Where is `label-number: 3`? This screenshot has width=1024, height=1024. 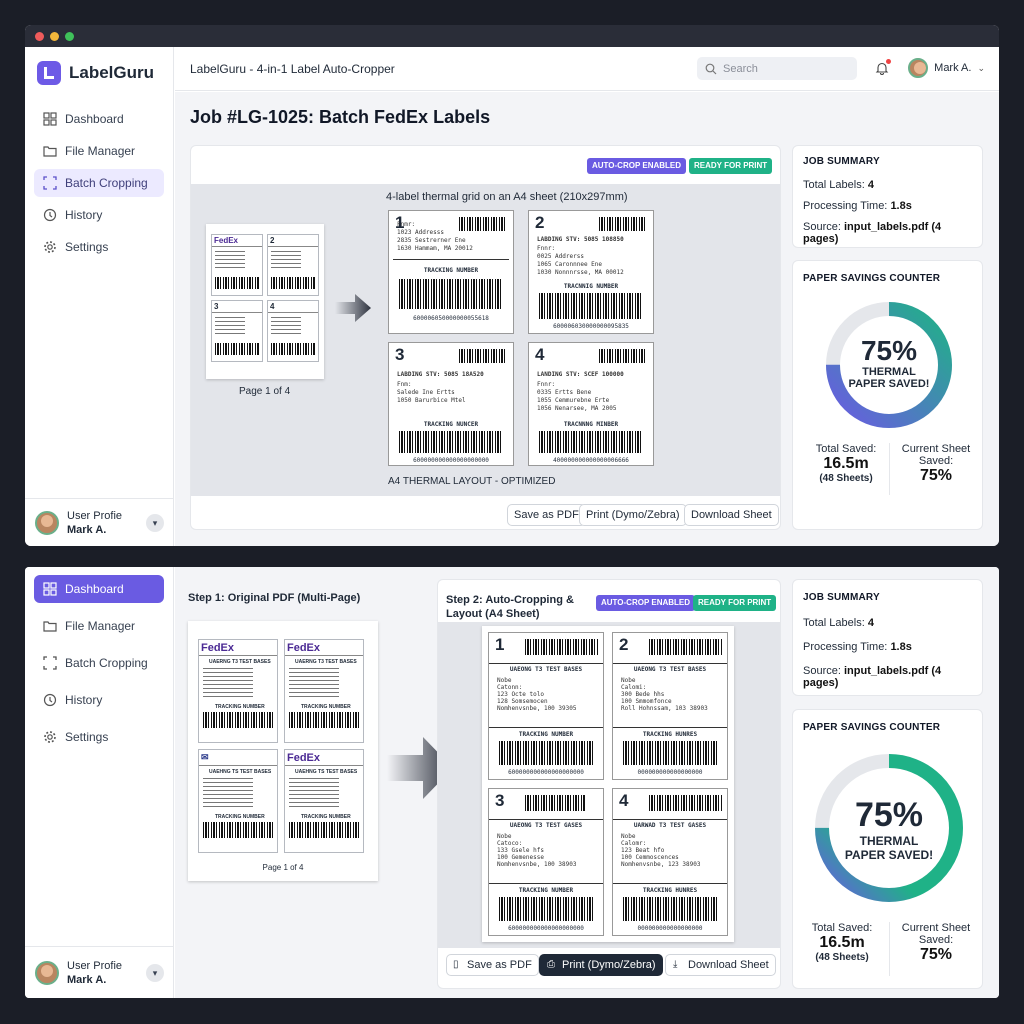 label-number: 3 is located at coordinates (400, 354).